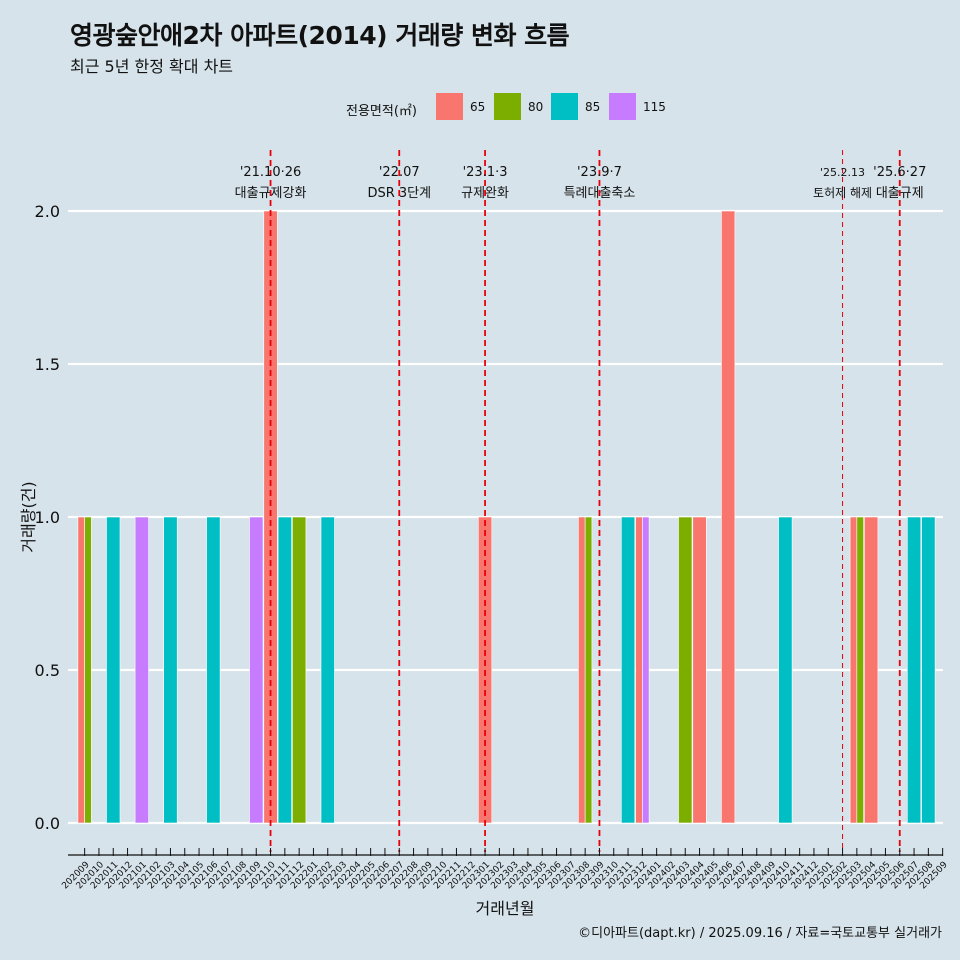 This screenshot has width=960, height=960. What do you see at coordinates (399, 193) in the screenshot?
I see `event-name-label: DSR 3단계` at bounding box center [399, 193].